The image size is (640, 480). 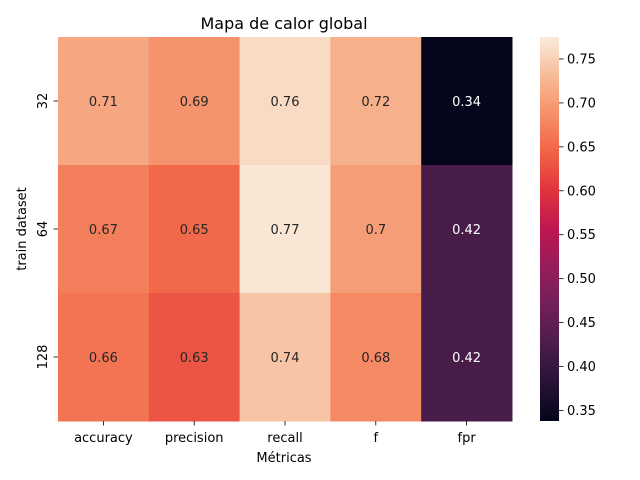 What do you see at coordinates (581, 147) in the screenshot?
I see `colorbar-tick-label: 0.65` at bounding box center [581, 147].